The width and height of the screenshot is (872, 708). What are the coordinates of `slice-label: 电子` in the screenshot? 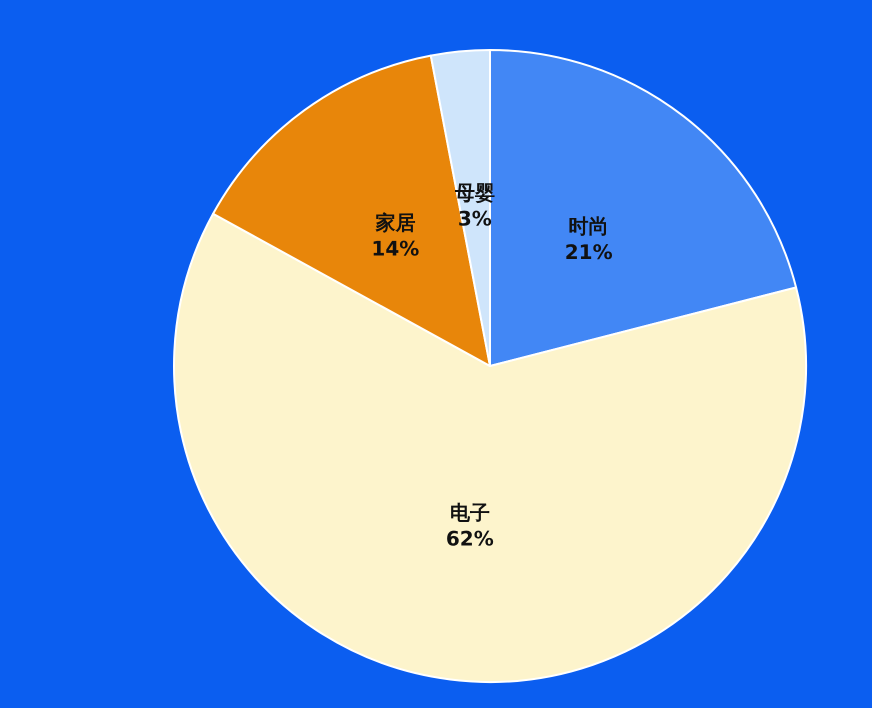 It's located at (470, 512).